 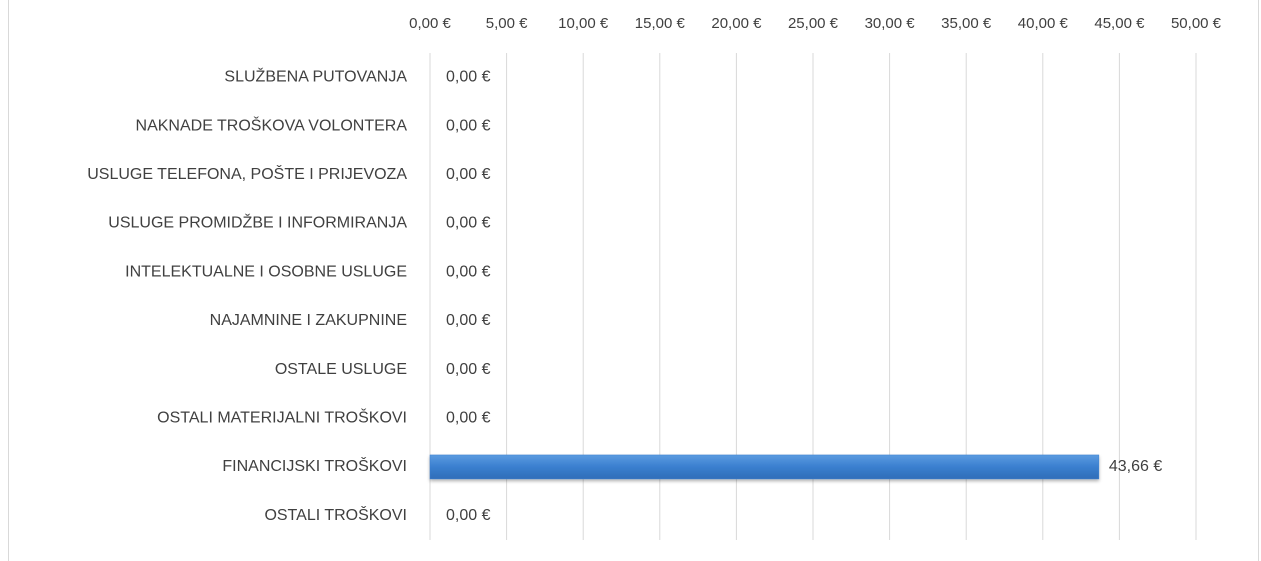 I want to click on value-label: 43,66 €, so click(x=1135, y=466).